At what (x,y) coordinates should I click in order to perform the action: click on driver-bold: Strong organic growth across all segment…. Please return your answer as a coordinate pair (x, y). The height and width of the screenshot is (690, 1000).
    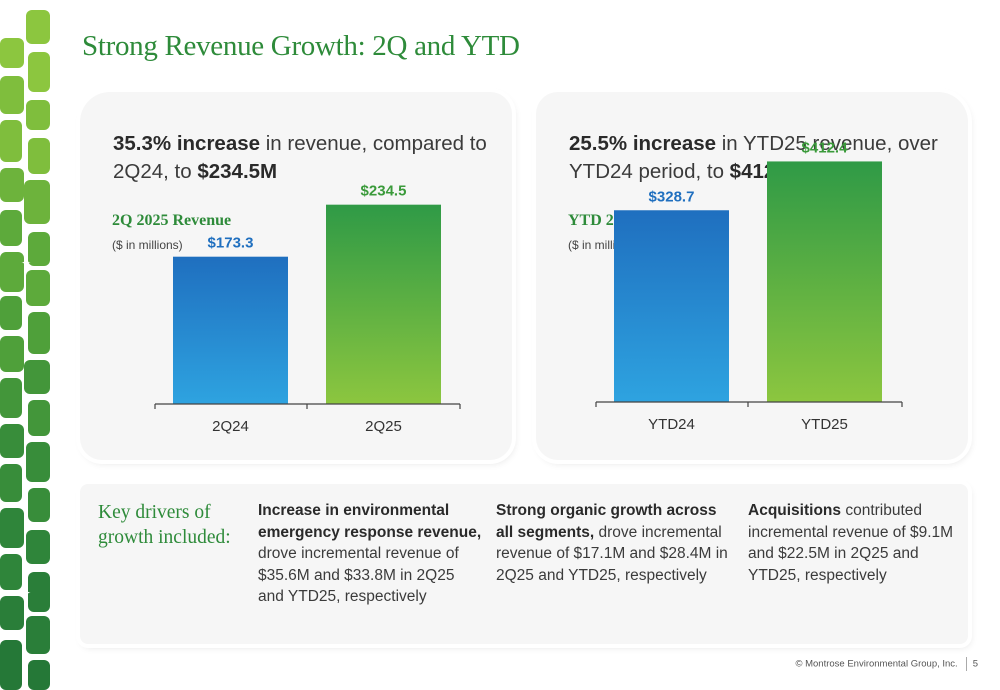
    Looking at the image, I should click on (606, 521).